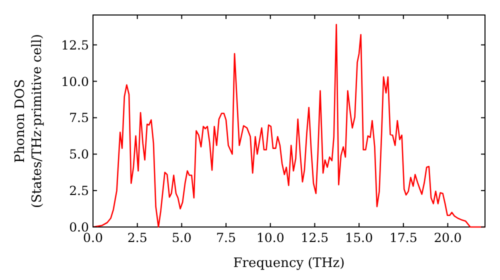  I want to click on x-tick-label: 0.0, so click(93, 237).